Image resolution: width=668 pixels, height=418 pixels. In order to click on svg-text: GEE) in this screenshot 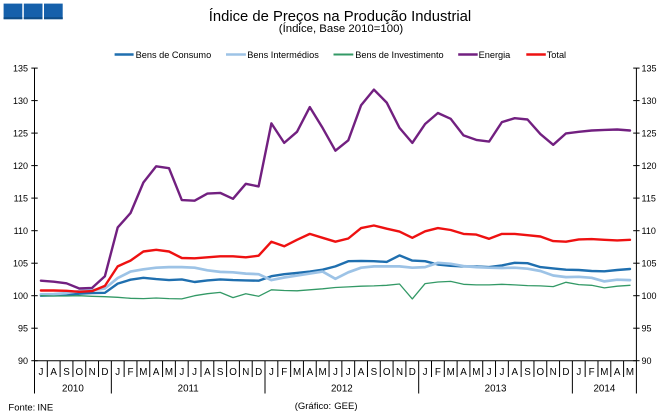, I will do `click(345, 406)`.